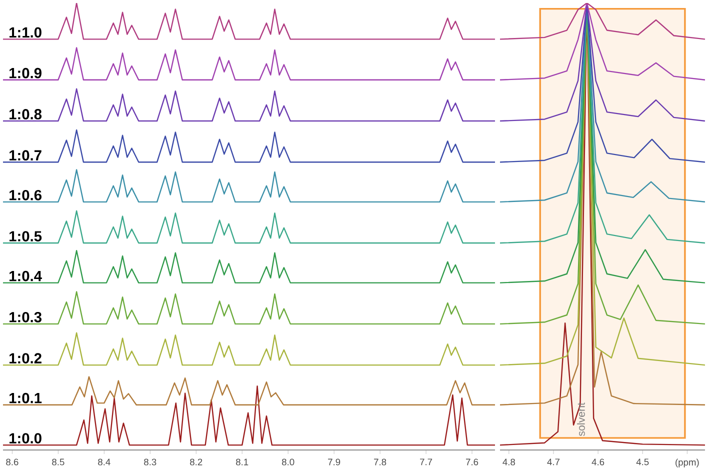 The image size is (709, 472). What do you see at coordinates (26, 73) in the screenshot?
I see `series-label: 1:0.9` at bounding box center [26, 73].